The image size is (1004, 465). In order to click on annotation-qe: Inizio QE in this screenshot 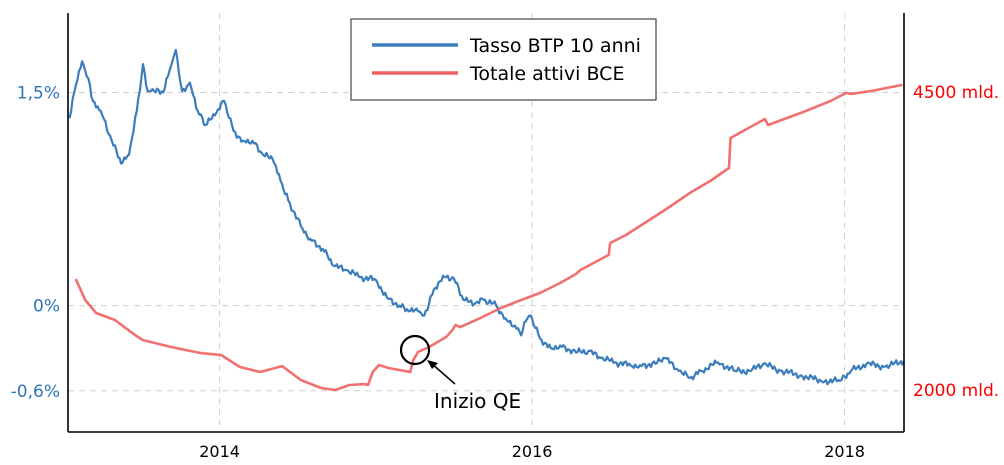, I will do `click(460, 373)`.